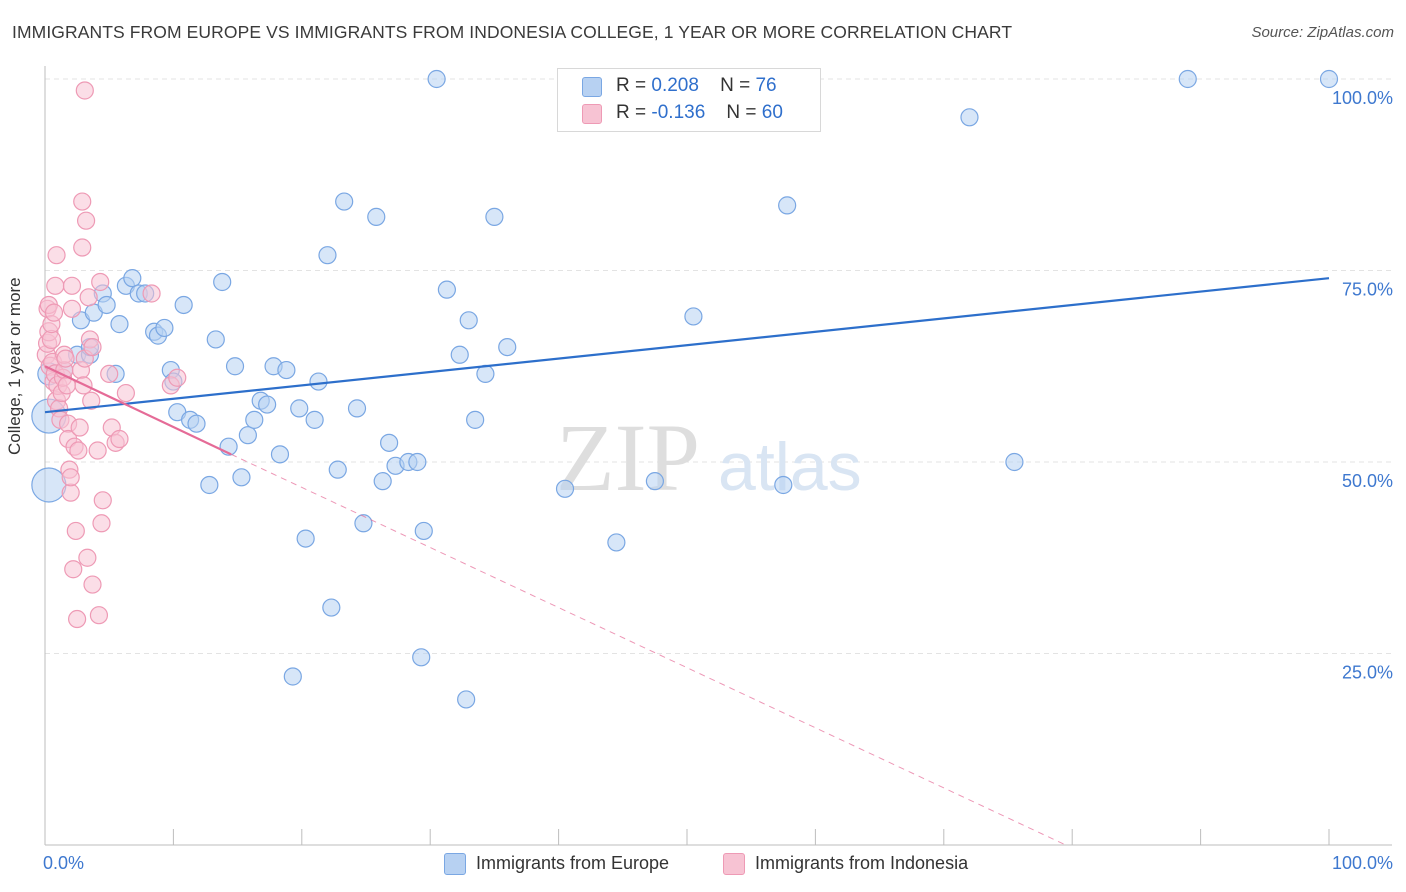 Image resolution: width=1406 pixels, height=892 pixels. Describe the element at coordinates (111, 355) in the screenshot. I see `points-indonesia` at that location.